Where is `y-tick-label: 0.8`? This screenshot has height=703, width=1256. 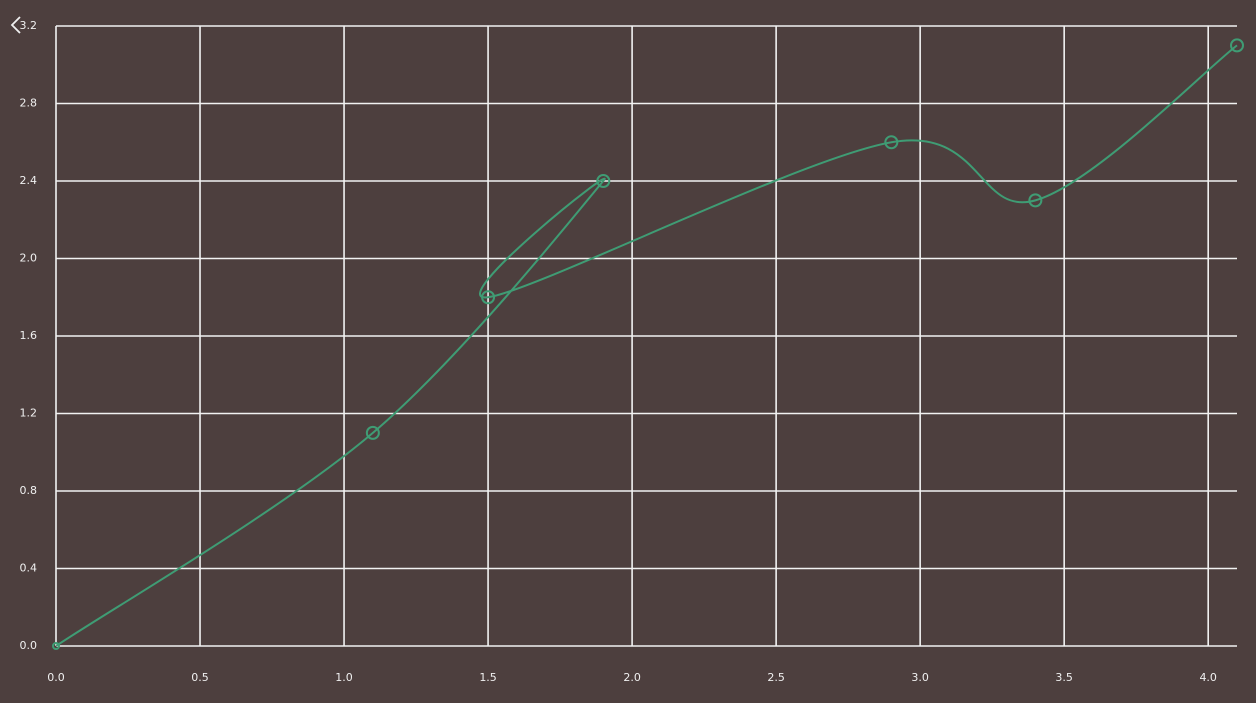 y-tick-label: 0.8 is located at coordinates (29, 490).